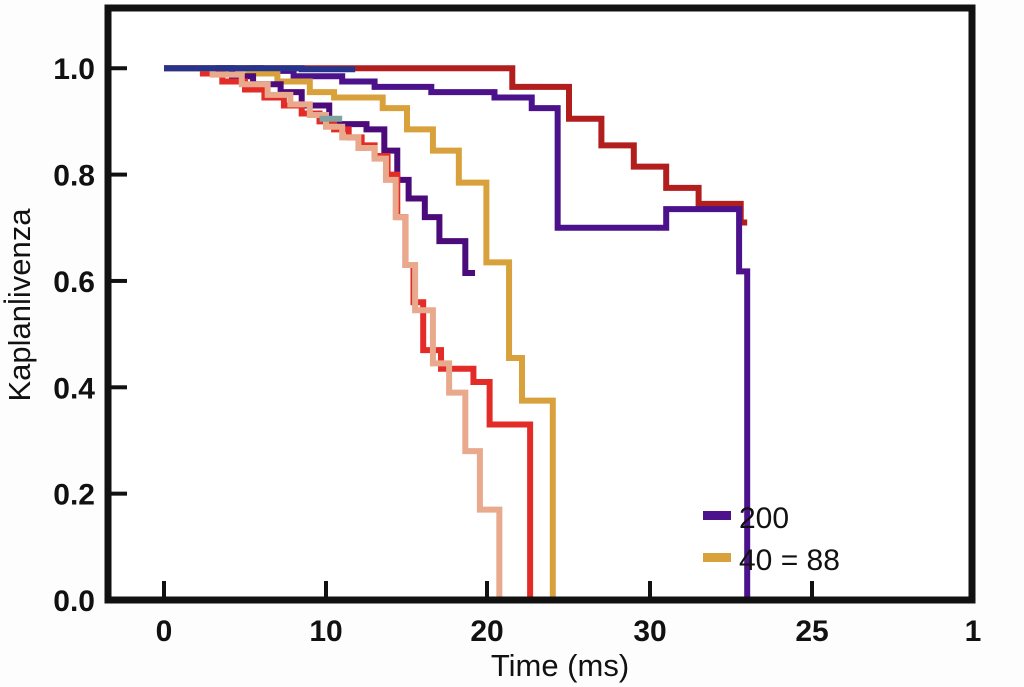 The width and height of the screenshot is (1024, 687). What do you see at coordinates (74, 282) in the screenshot?
I see `y-tick-label: 0.6` at bounding box center [74, 282].